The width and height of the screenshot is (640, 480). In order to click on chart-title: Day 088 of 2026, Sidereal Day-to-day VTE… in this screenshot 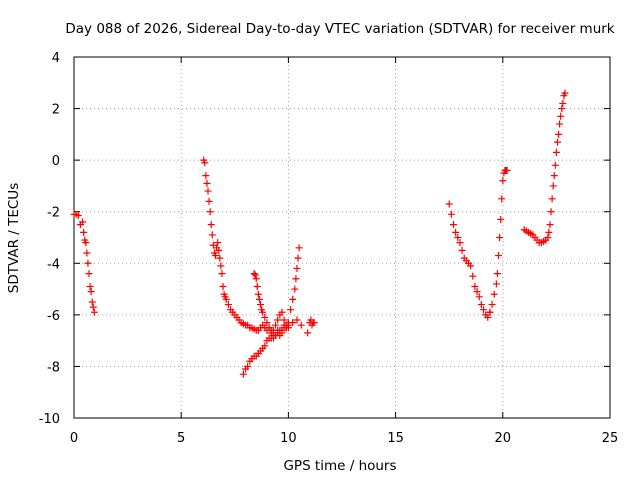, I will do `click(339, 29)`.